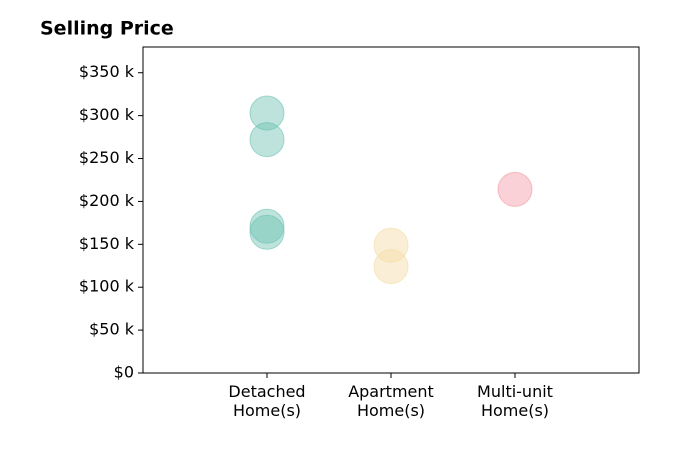 The height and width of the screenshot is (462, 679). Describe the element at coordinates (107, 29) in the screenshot. I see `chart-title: Selling Price` at that location.